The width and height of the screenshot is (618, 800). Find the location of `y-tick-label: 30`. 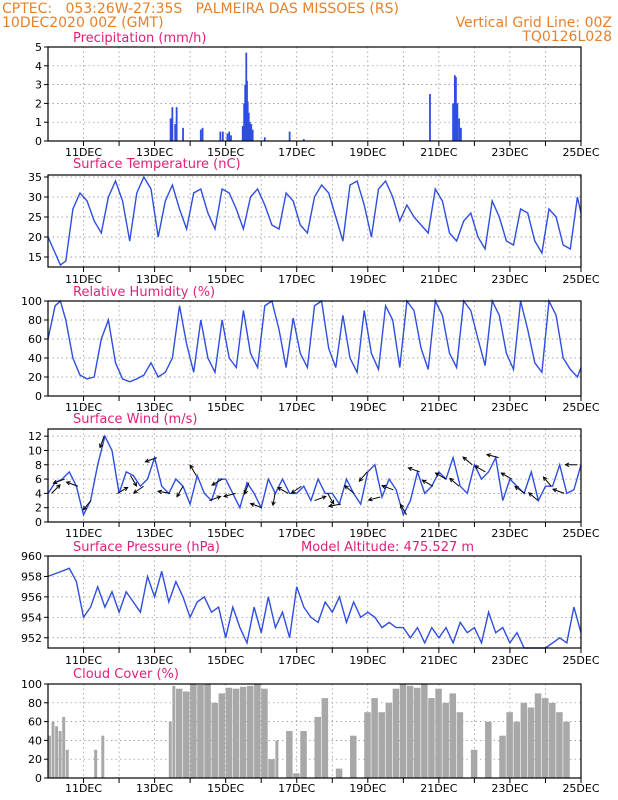

y-tick-label: 30 is located at coordinates (35, 197).